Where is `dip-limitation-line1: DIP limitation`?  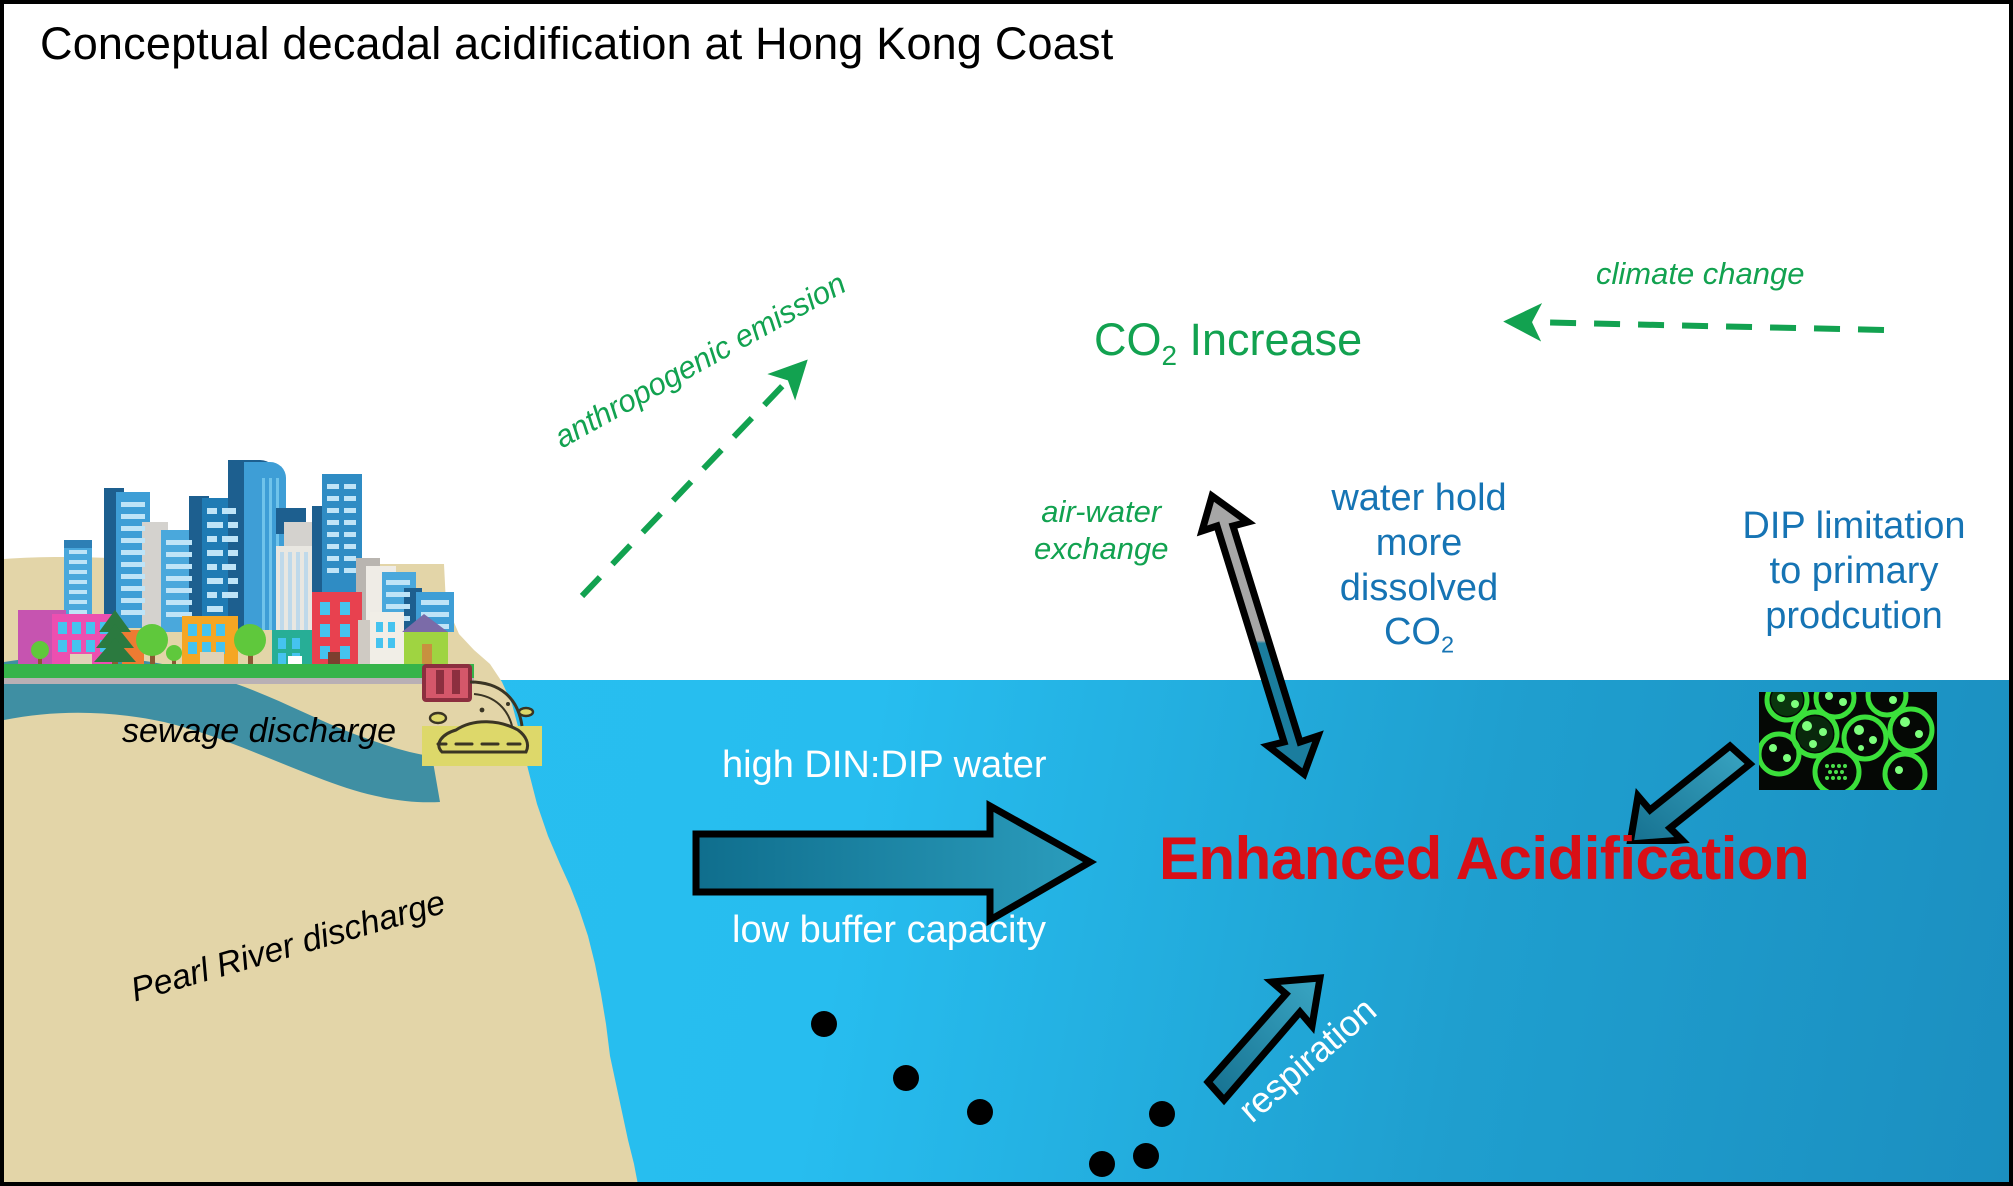 dip-limitation-line1: DIP limitation is located at coordinates (1854, 526).